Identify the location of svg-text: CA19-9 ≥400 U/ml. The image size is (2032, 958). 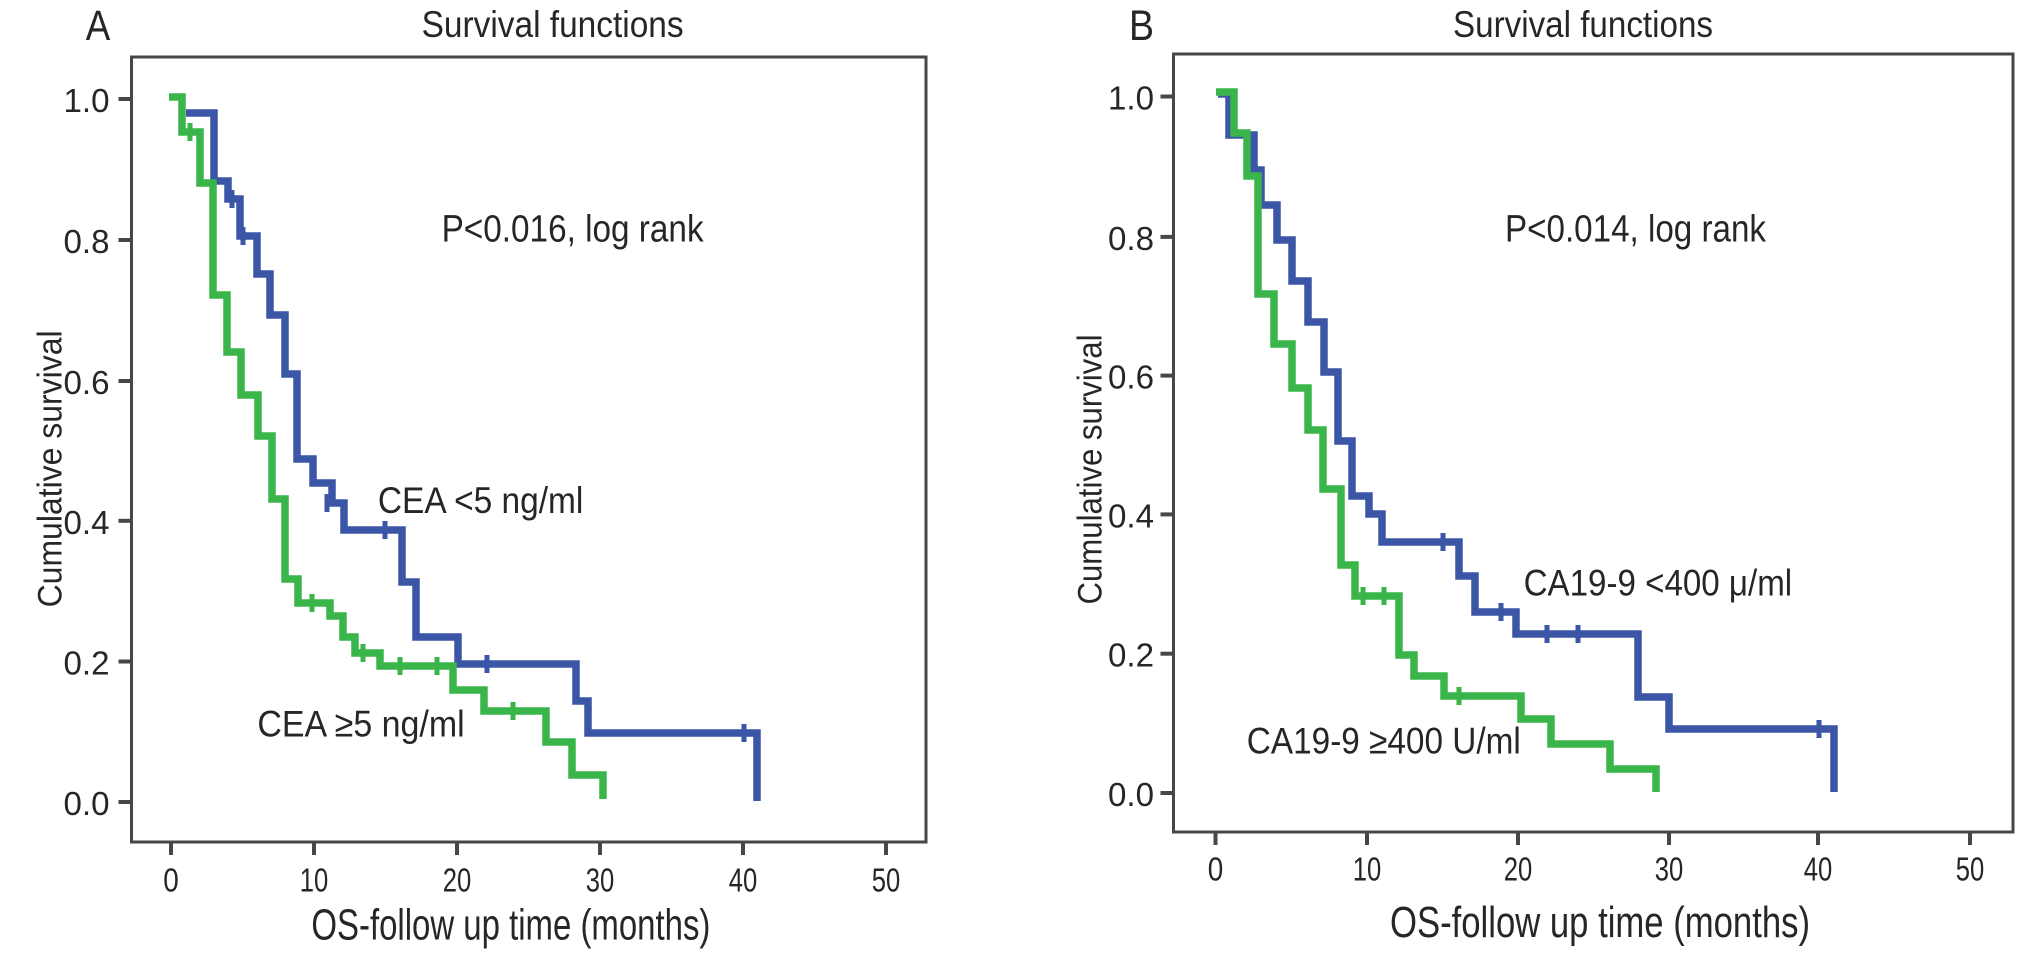
(1384, 740).